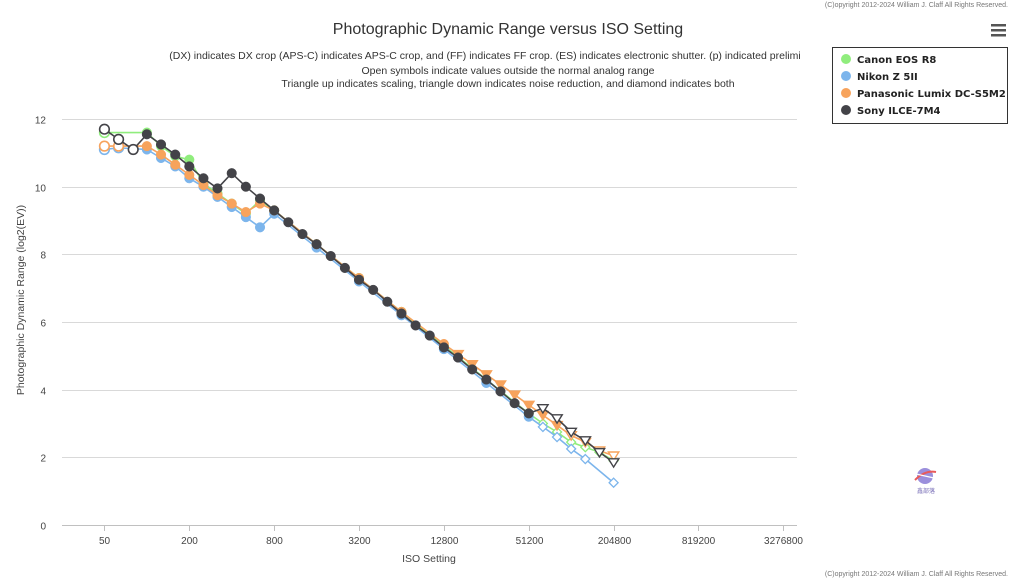 The image size is (1024, 578). I want to click on x-tick-label: 3276800, so click(783, 541).